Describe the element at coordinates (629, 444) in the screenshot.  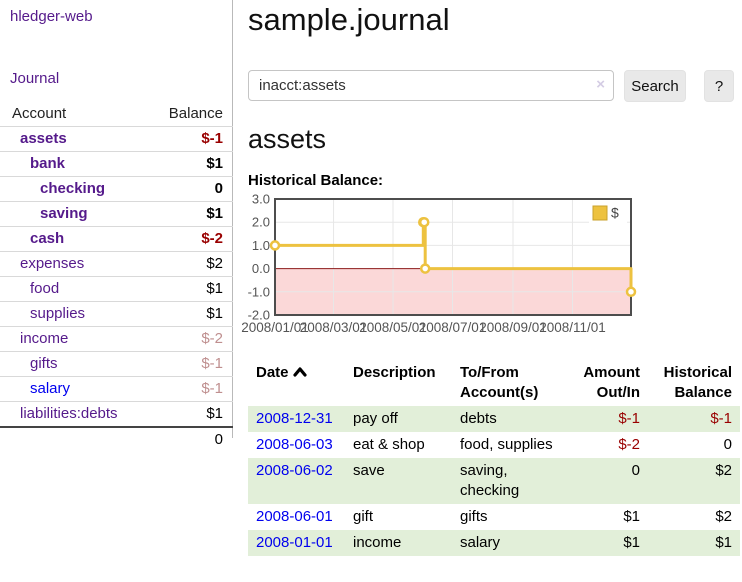
I see `transaction-amount: $-2` at that location.